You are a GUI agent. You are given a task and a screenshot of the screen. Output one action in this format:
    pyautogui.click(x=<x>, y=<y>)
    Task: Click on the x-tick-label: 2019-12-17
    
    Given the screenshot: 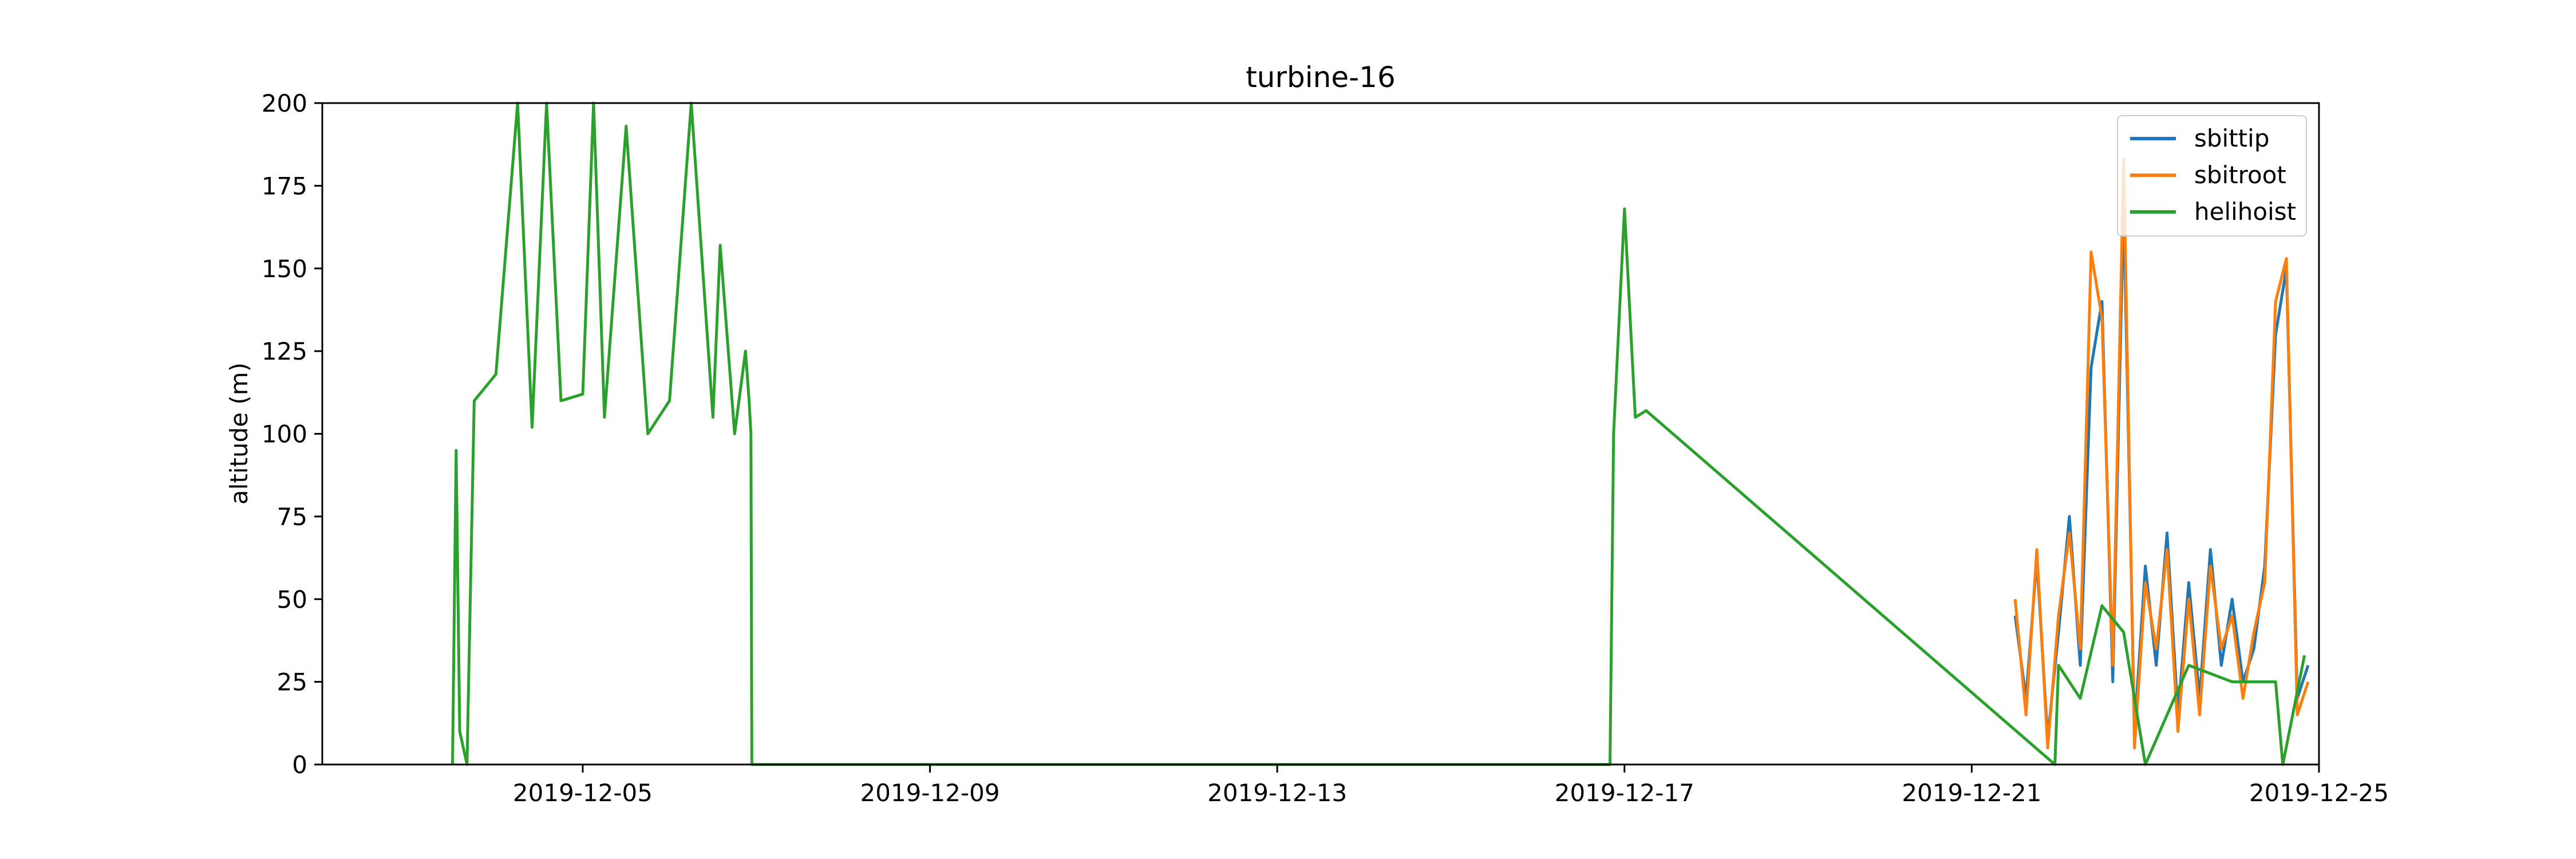 What is the action you would take?
    pyautogui.click(x=1624, y=793)
    